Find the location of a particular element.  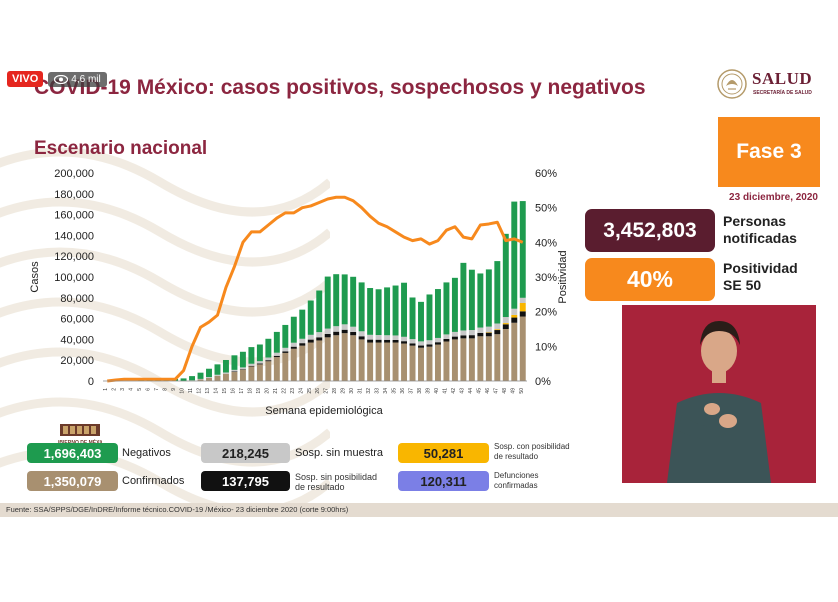

y2-tick-label: 30% is located at coordinates (546, 278).